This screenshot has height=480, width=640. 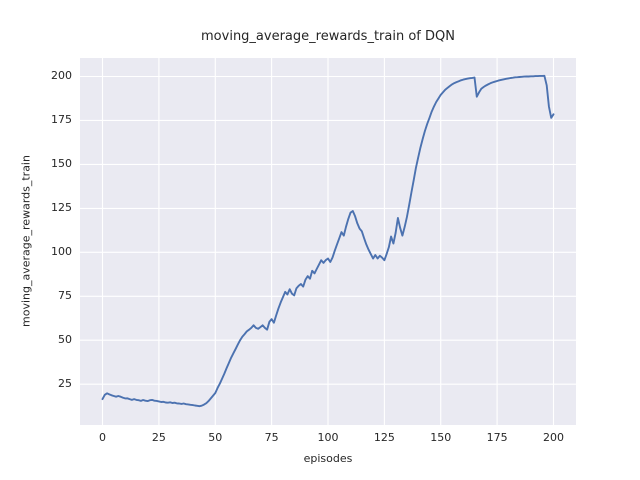 What do you see at coordinates (215, 437) in the screenshot?
I see `x-tick-label: 50` at bounding box center [215, 437].